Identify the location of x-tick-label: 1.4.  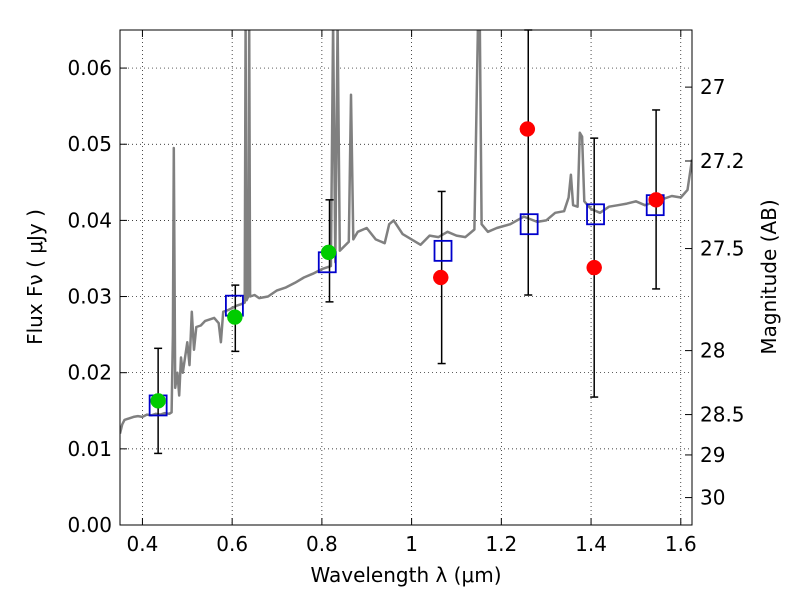
(591, 544).